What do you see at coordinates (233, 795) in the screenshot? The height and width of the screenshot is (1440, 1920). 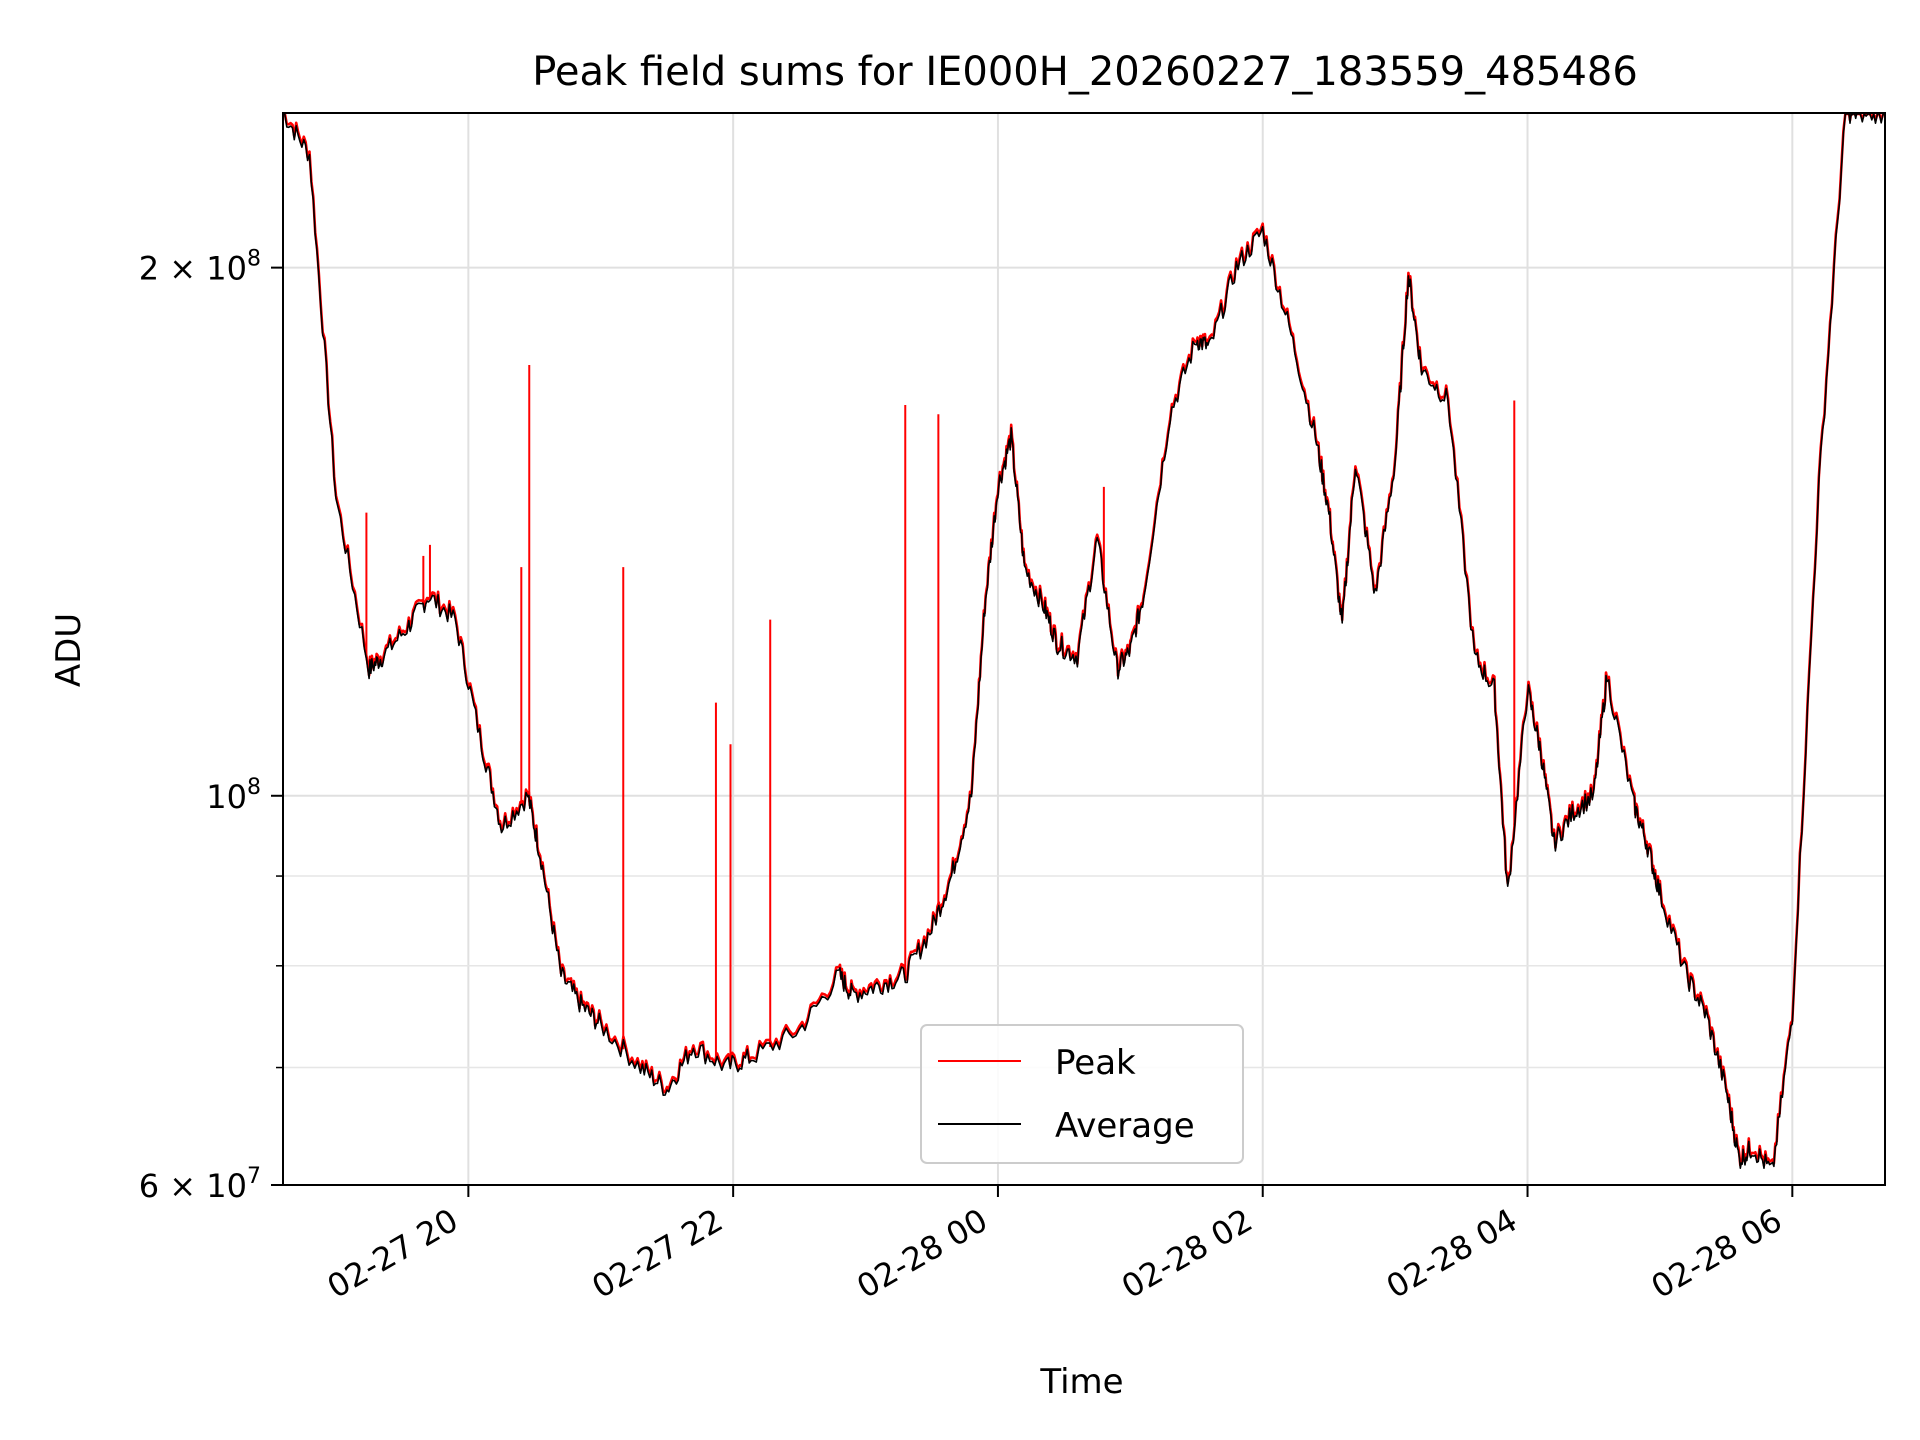 I see `y-tick-label: 108` at bounding box center [233, 795].